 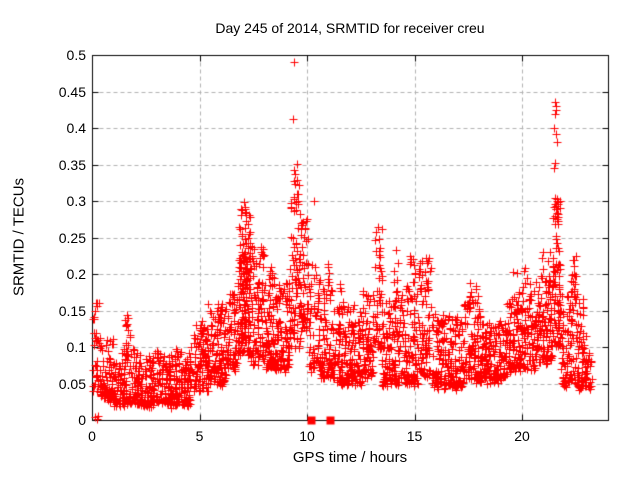 I want to click on y-tick-label: 0.25, so click(x=72, y=237).